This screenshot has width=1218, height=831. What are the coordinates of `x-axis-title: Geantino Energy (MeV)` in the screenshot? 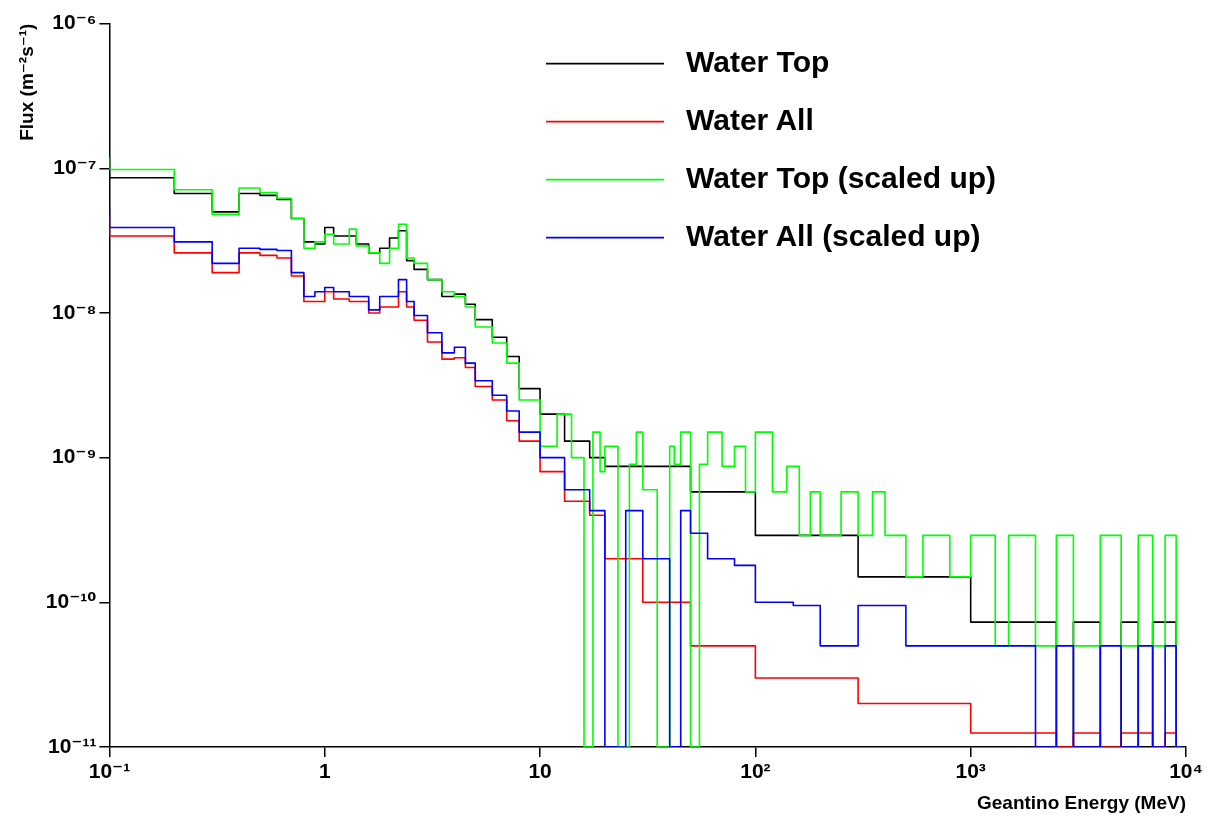 It's located at (1081, 802).